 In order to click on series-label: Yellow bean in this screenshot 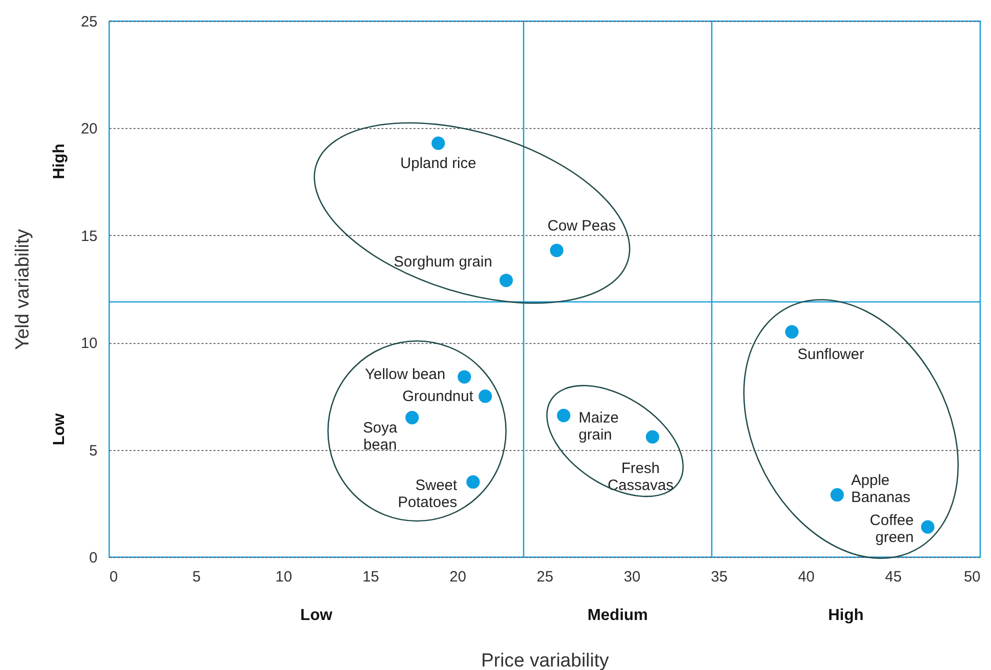, I will do `click(405, 374)`.